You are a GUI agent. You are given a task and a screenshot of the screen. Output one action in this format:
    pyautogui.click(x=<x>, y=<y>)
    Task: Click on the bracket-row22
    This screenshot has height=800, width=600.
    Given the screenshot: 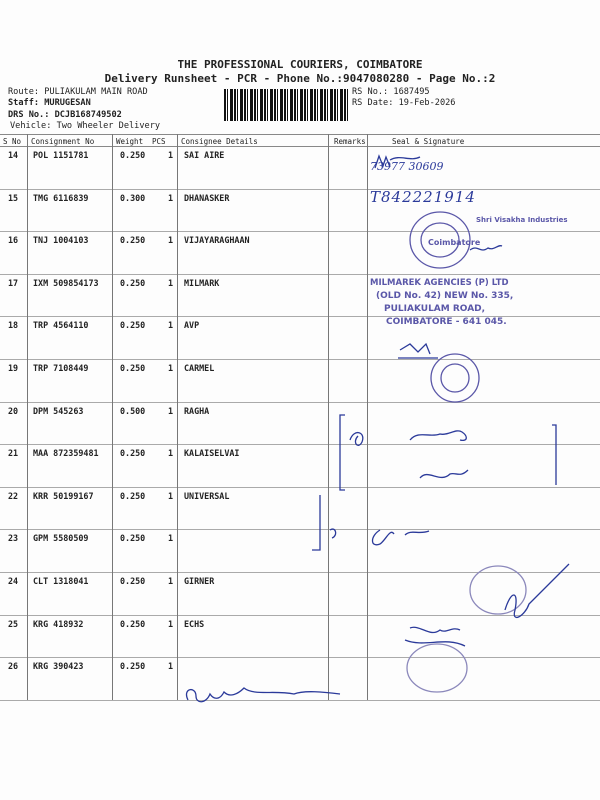 What is the action you would take?
    pyautogui.click(x=316, y=523)
    